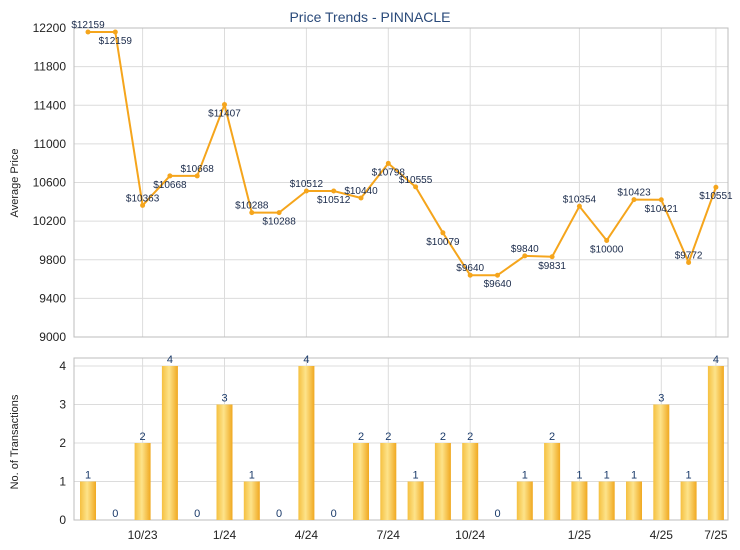 Image resolution: width=740 pixels, height=550 pixels. Describe the element at coordinates (252, 206) in the screenshot. I see `price-data-label: $10288` at that location.